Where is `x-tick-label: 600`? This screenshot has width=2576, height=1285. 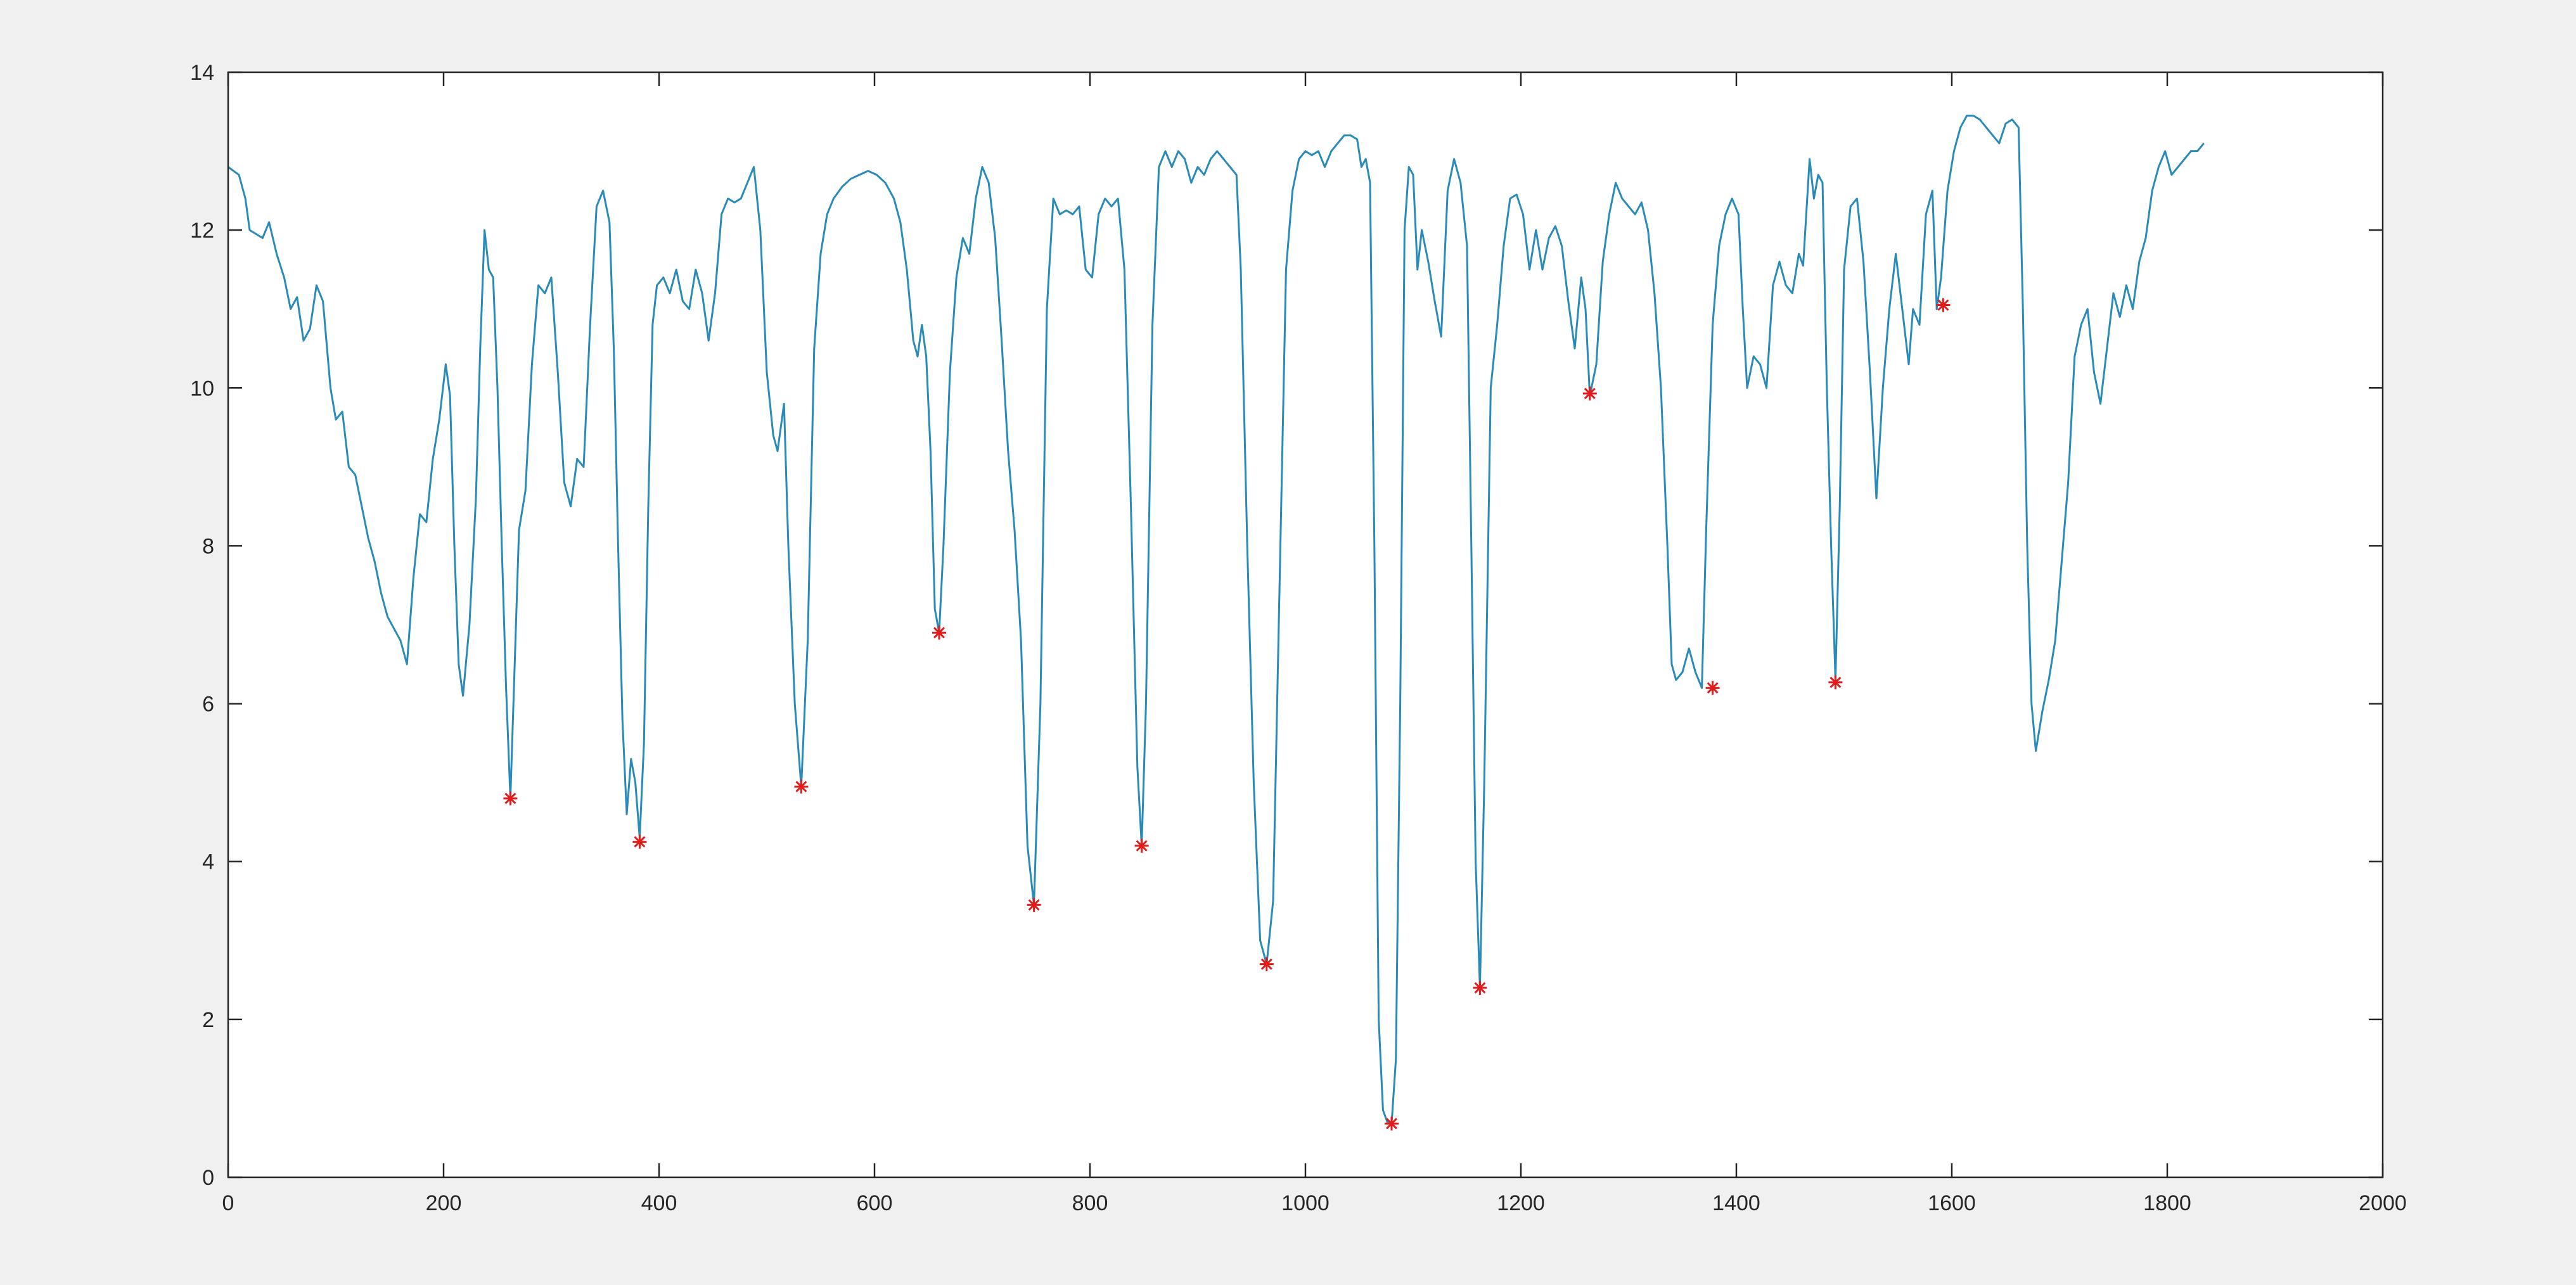 x-tick-label: 600 is located at coordinates (875, 1203).